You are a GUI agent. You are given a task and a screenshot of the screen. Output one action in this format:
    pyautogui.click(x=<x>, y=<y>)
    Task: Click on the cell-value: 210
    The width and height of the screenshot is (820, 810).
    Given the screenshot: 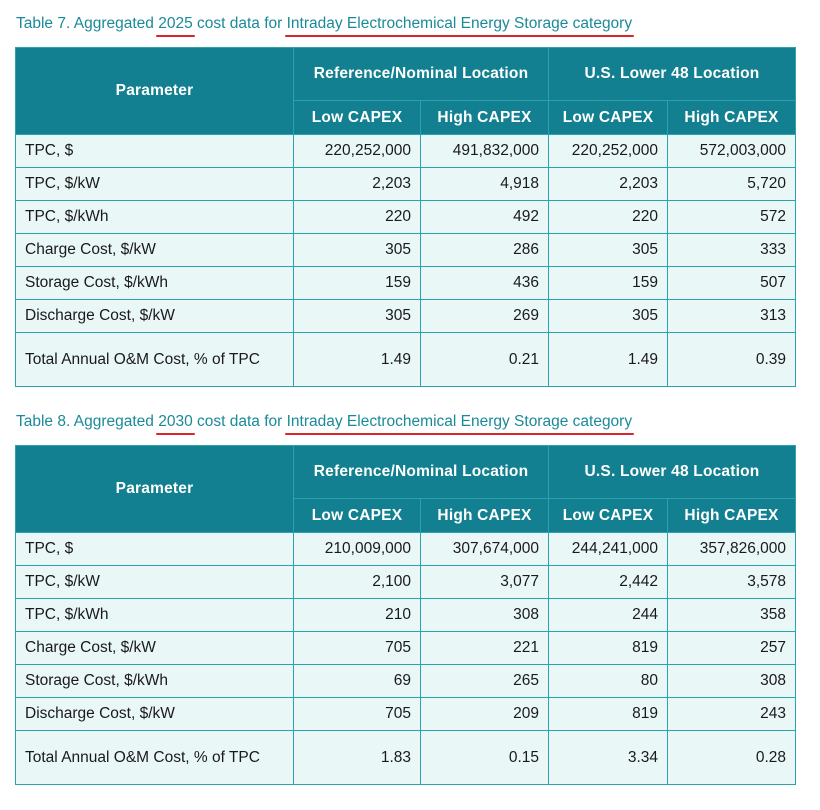 What is the action you would take?
    pyautogui.click(x=357, y=615)
    